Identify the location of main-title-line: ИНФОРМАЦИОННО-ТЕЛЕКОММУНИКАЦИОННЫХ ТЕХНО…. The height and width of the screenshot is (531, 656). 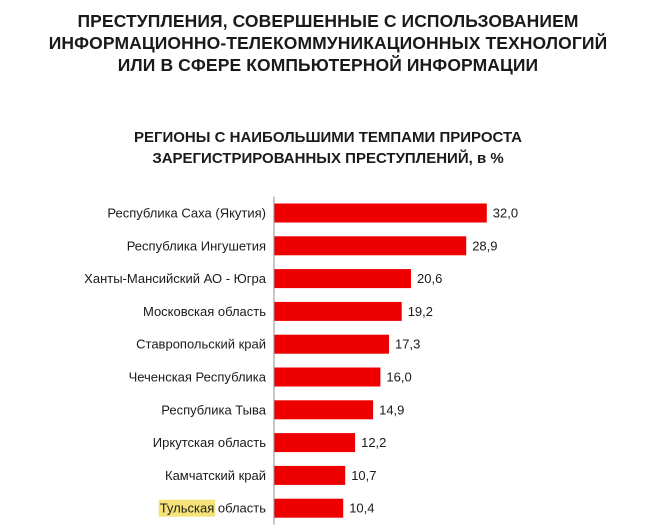
(328, 43).